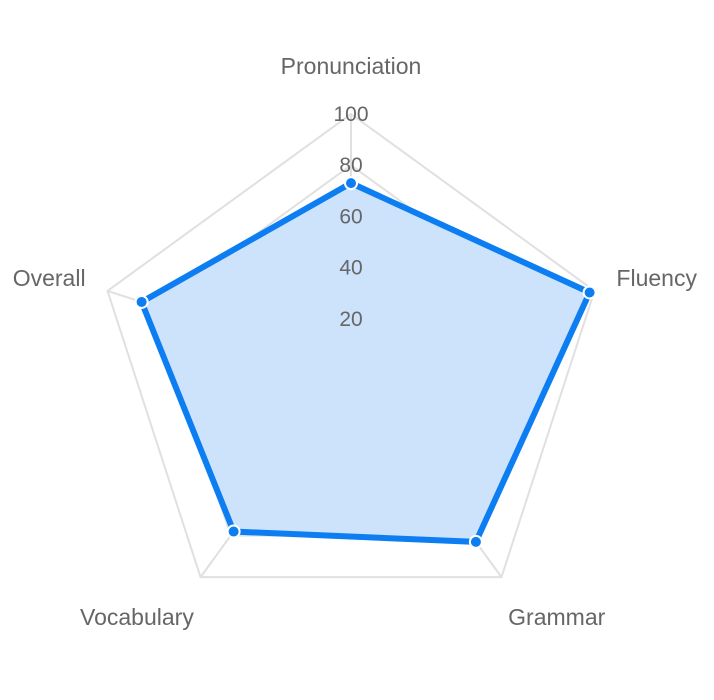  I want to click on tick-label-60: 60, so click(350, 216).